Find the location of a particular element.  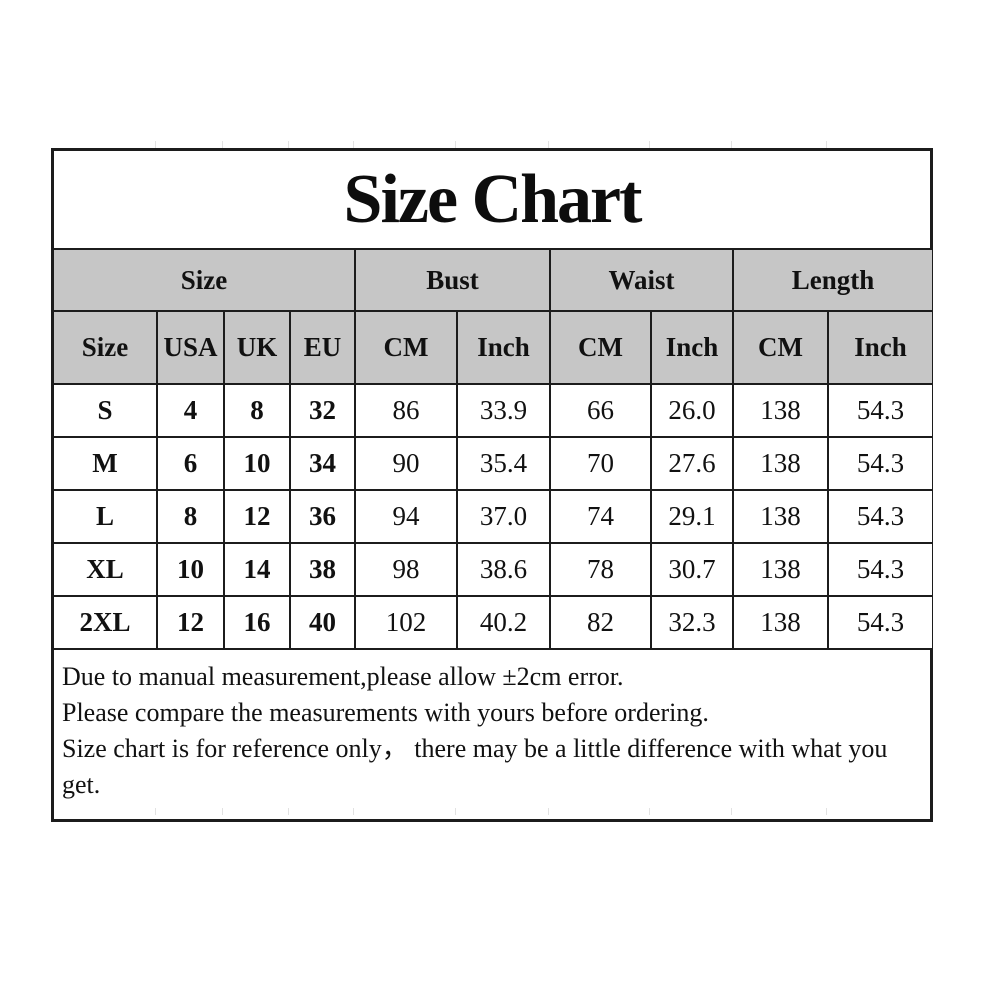

value-cell: 94 is located at coordinates (406, 516).